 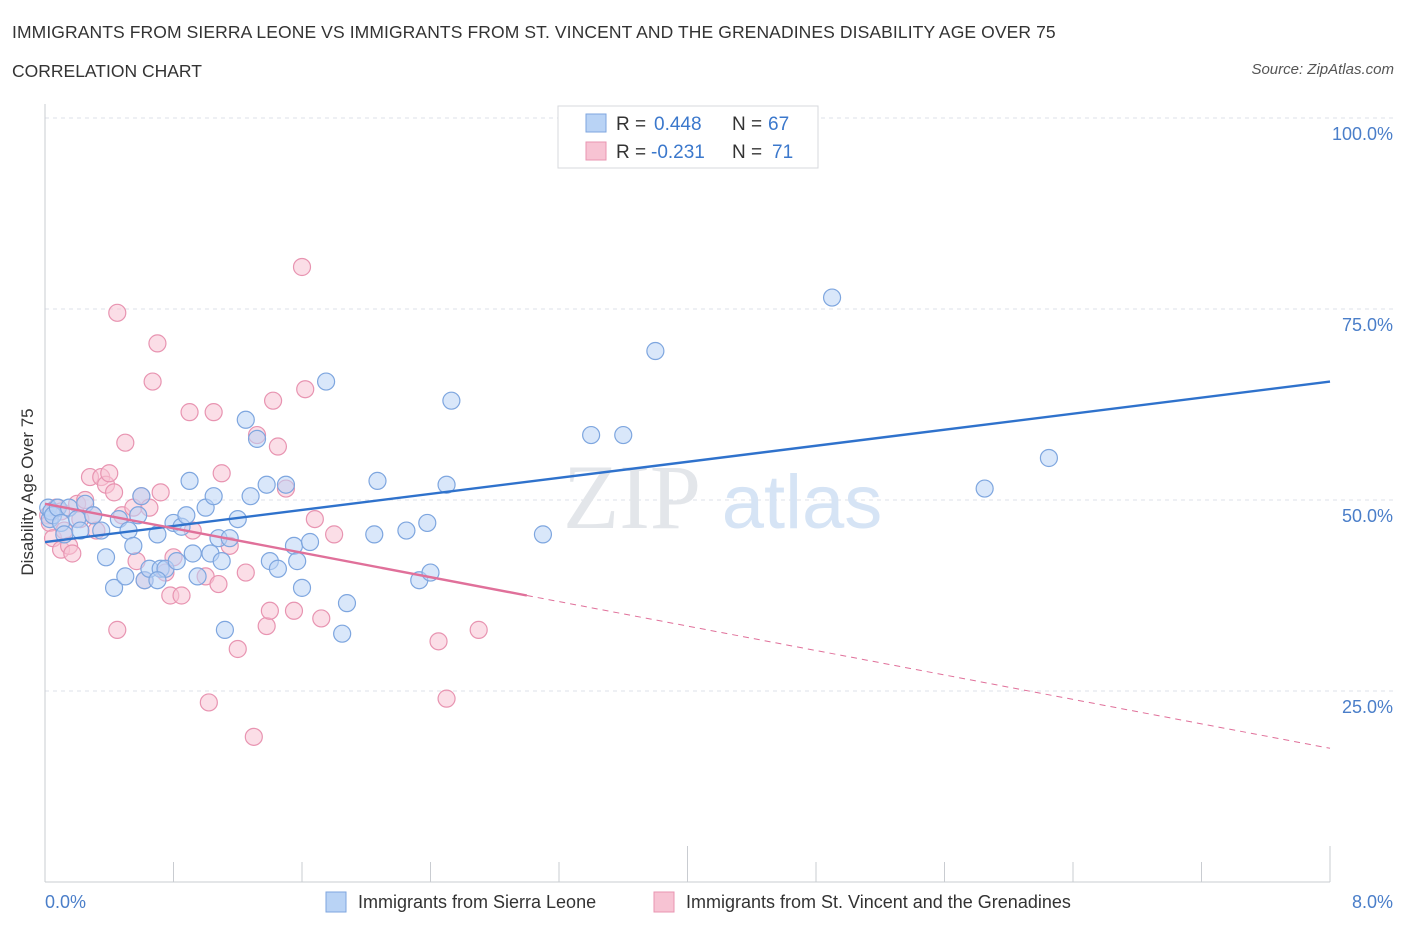 What do you see at coordinates (688, 137) in the screenshot?
I see `top-legend: R = 0.448 N = 67 R = -0.231 N = 71` at bounding box center [688, 137].